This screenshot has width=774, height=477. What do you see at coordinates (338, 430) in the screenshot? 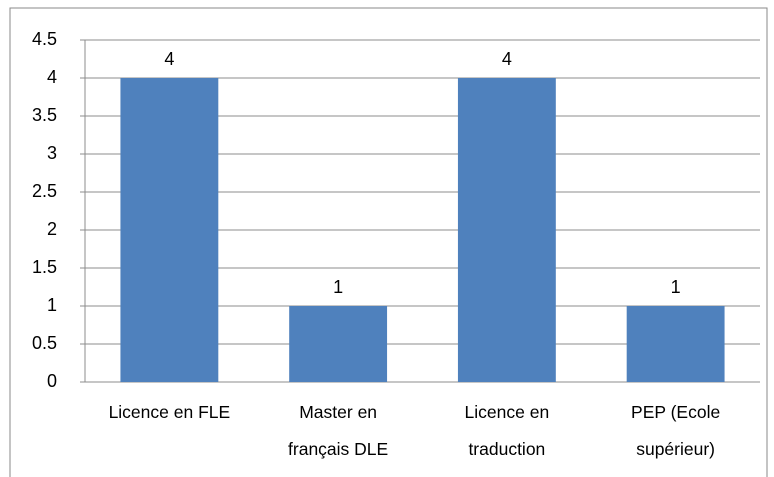
I see `x-tick-label: Master en français DLE` at bounding box center [338, 430].